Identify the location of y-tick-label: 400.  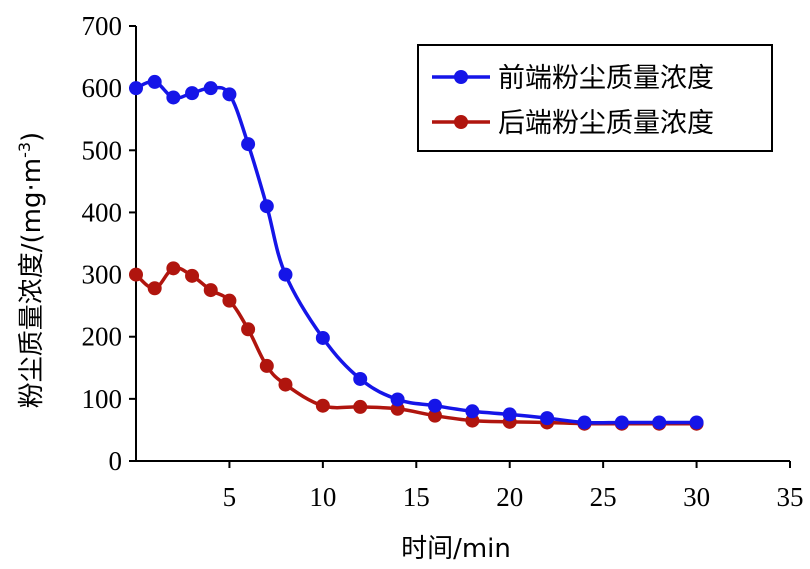
(102, 212).